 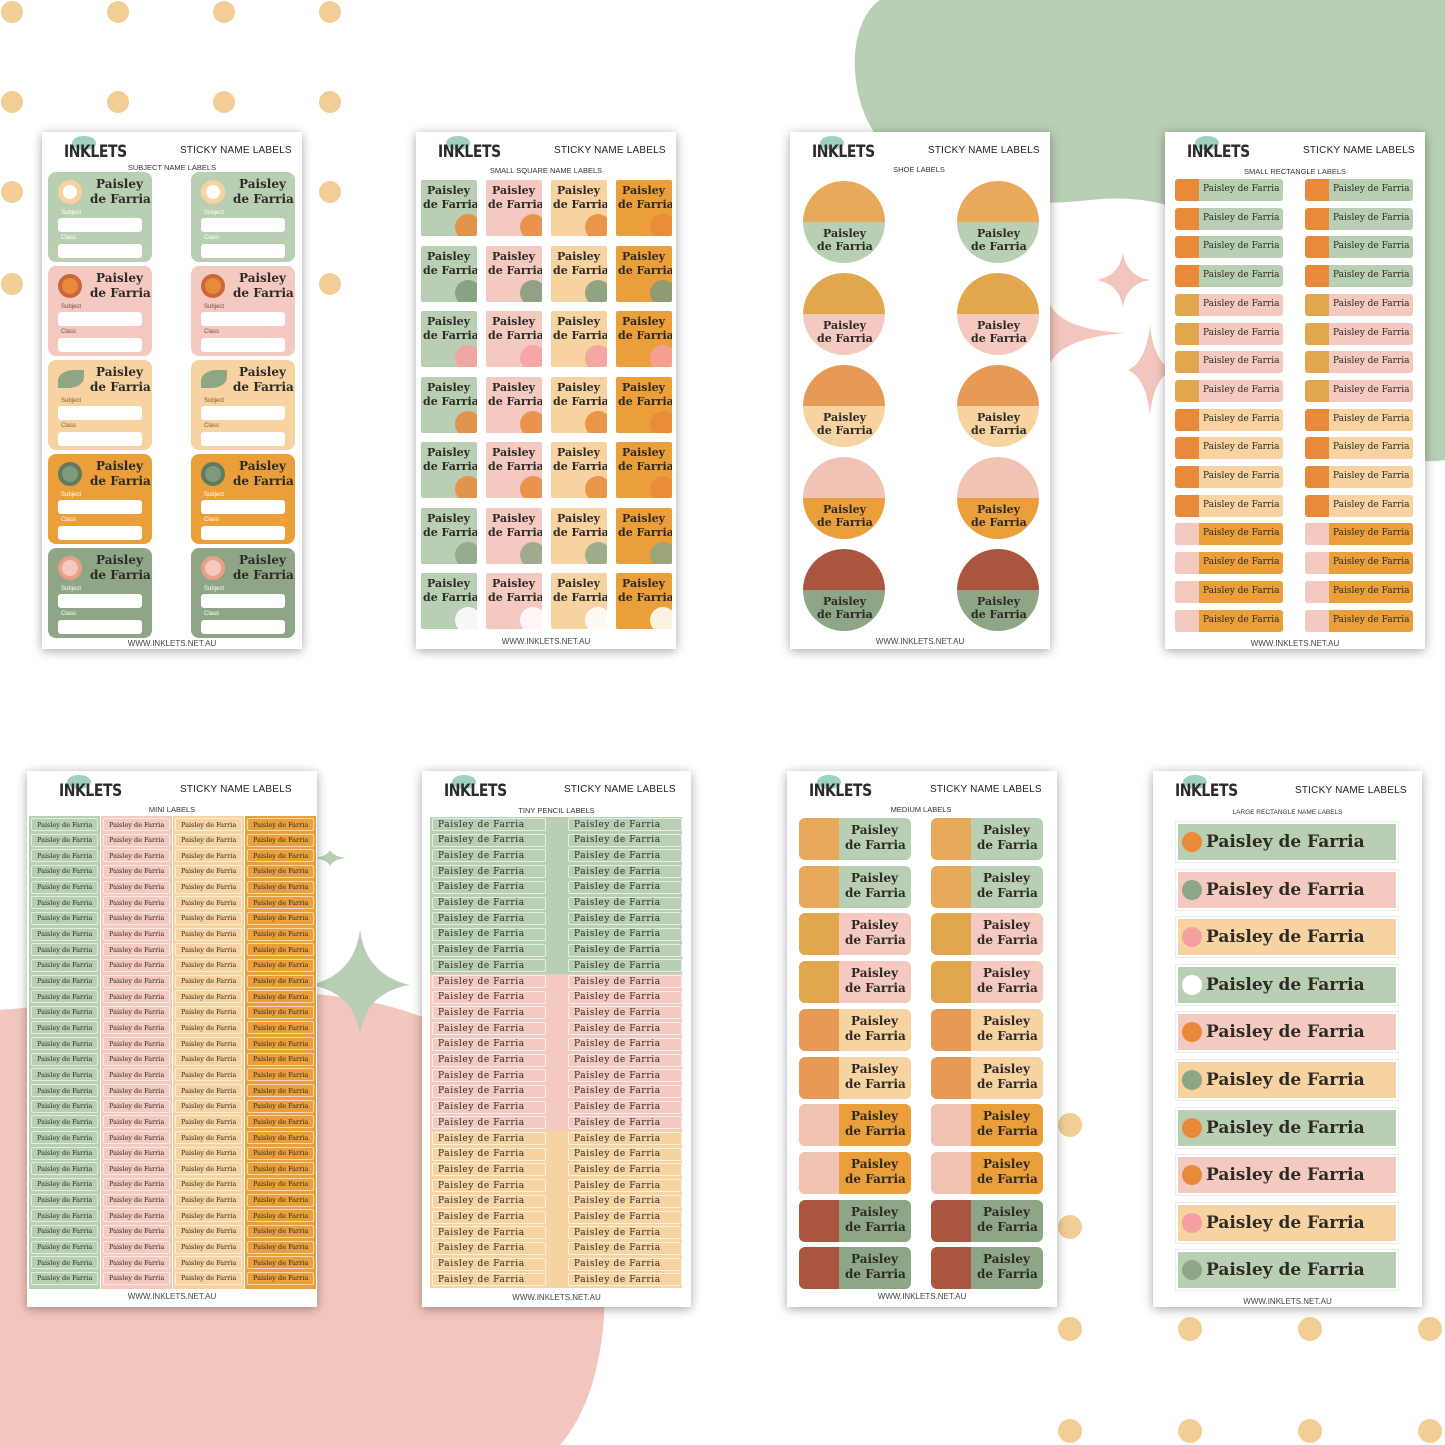 I want to click on daisy-icon, so click(x=213, y=192).